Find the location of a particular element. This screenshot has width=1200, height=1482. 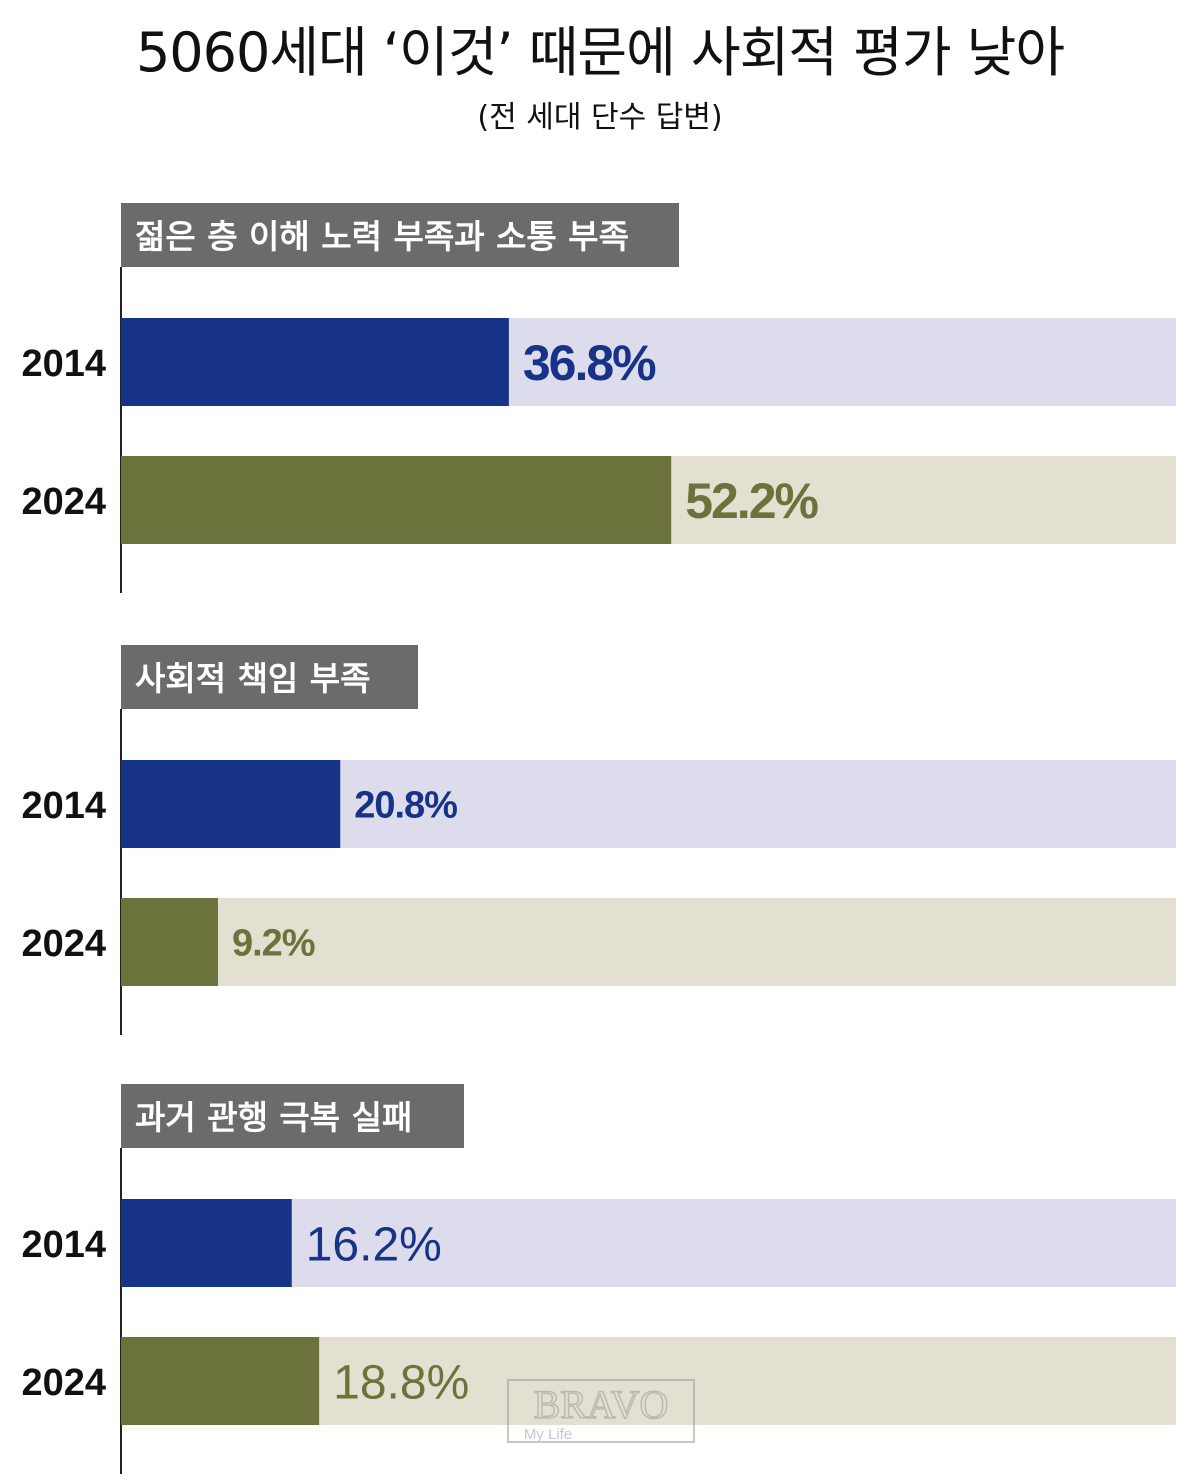

watermark-sub: My Life is located at coordinates (548, 1434).